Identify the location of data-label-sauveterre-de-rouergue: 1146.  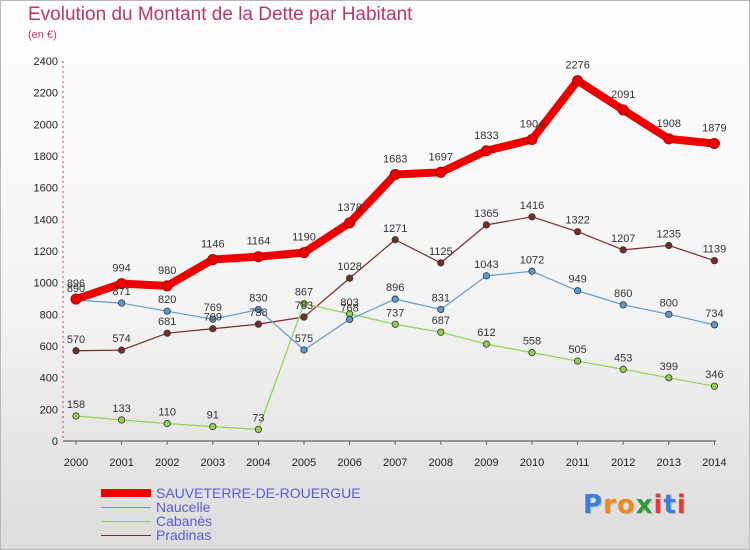
(213, 245).